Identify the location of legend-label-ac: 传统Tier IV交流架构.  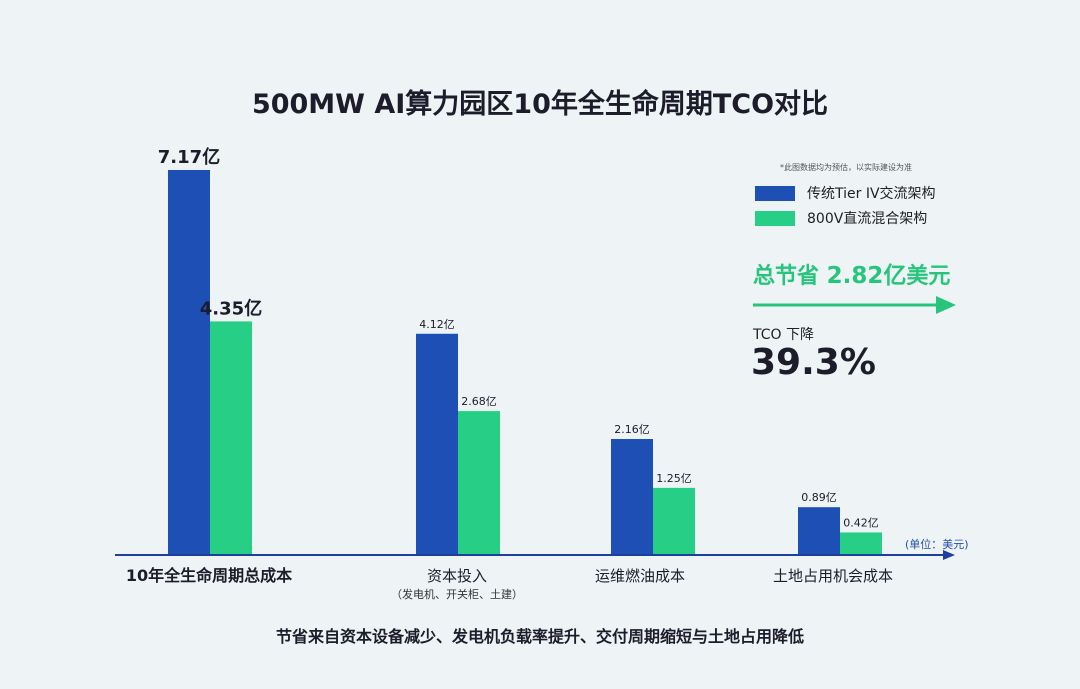
(871, 194).